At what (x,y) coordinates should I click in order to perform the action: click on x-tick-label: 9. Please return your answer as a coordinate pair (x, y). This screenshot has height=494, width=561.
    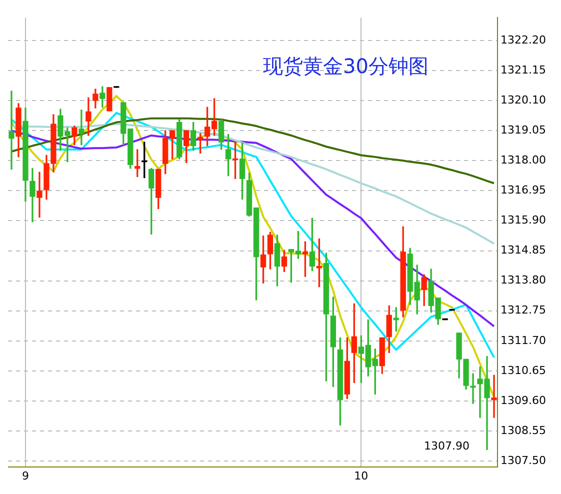
    Looking at the image, I should click on (25, 475).